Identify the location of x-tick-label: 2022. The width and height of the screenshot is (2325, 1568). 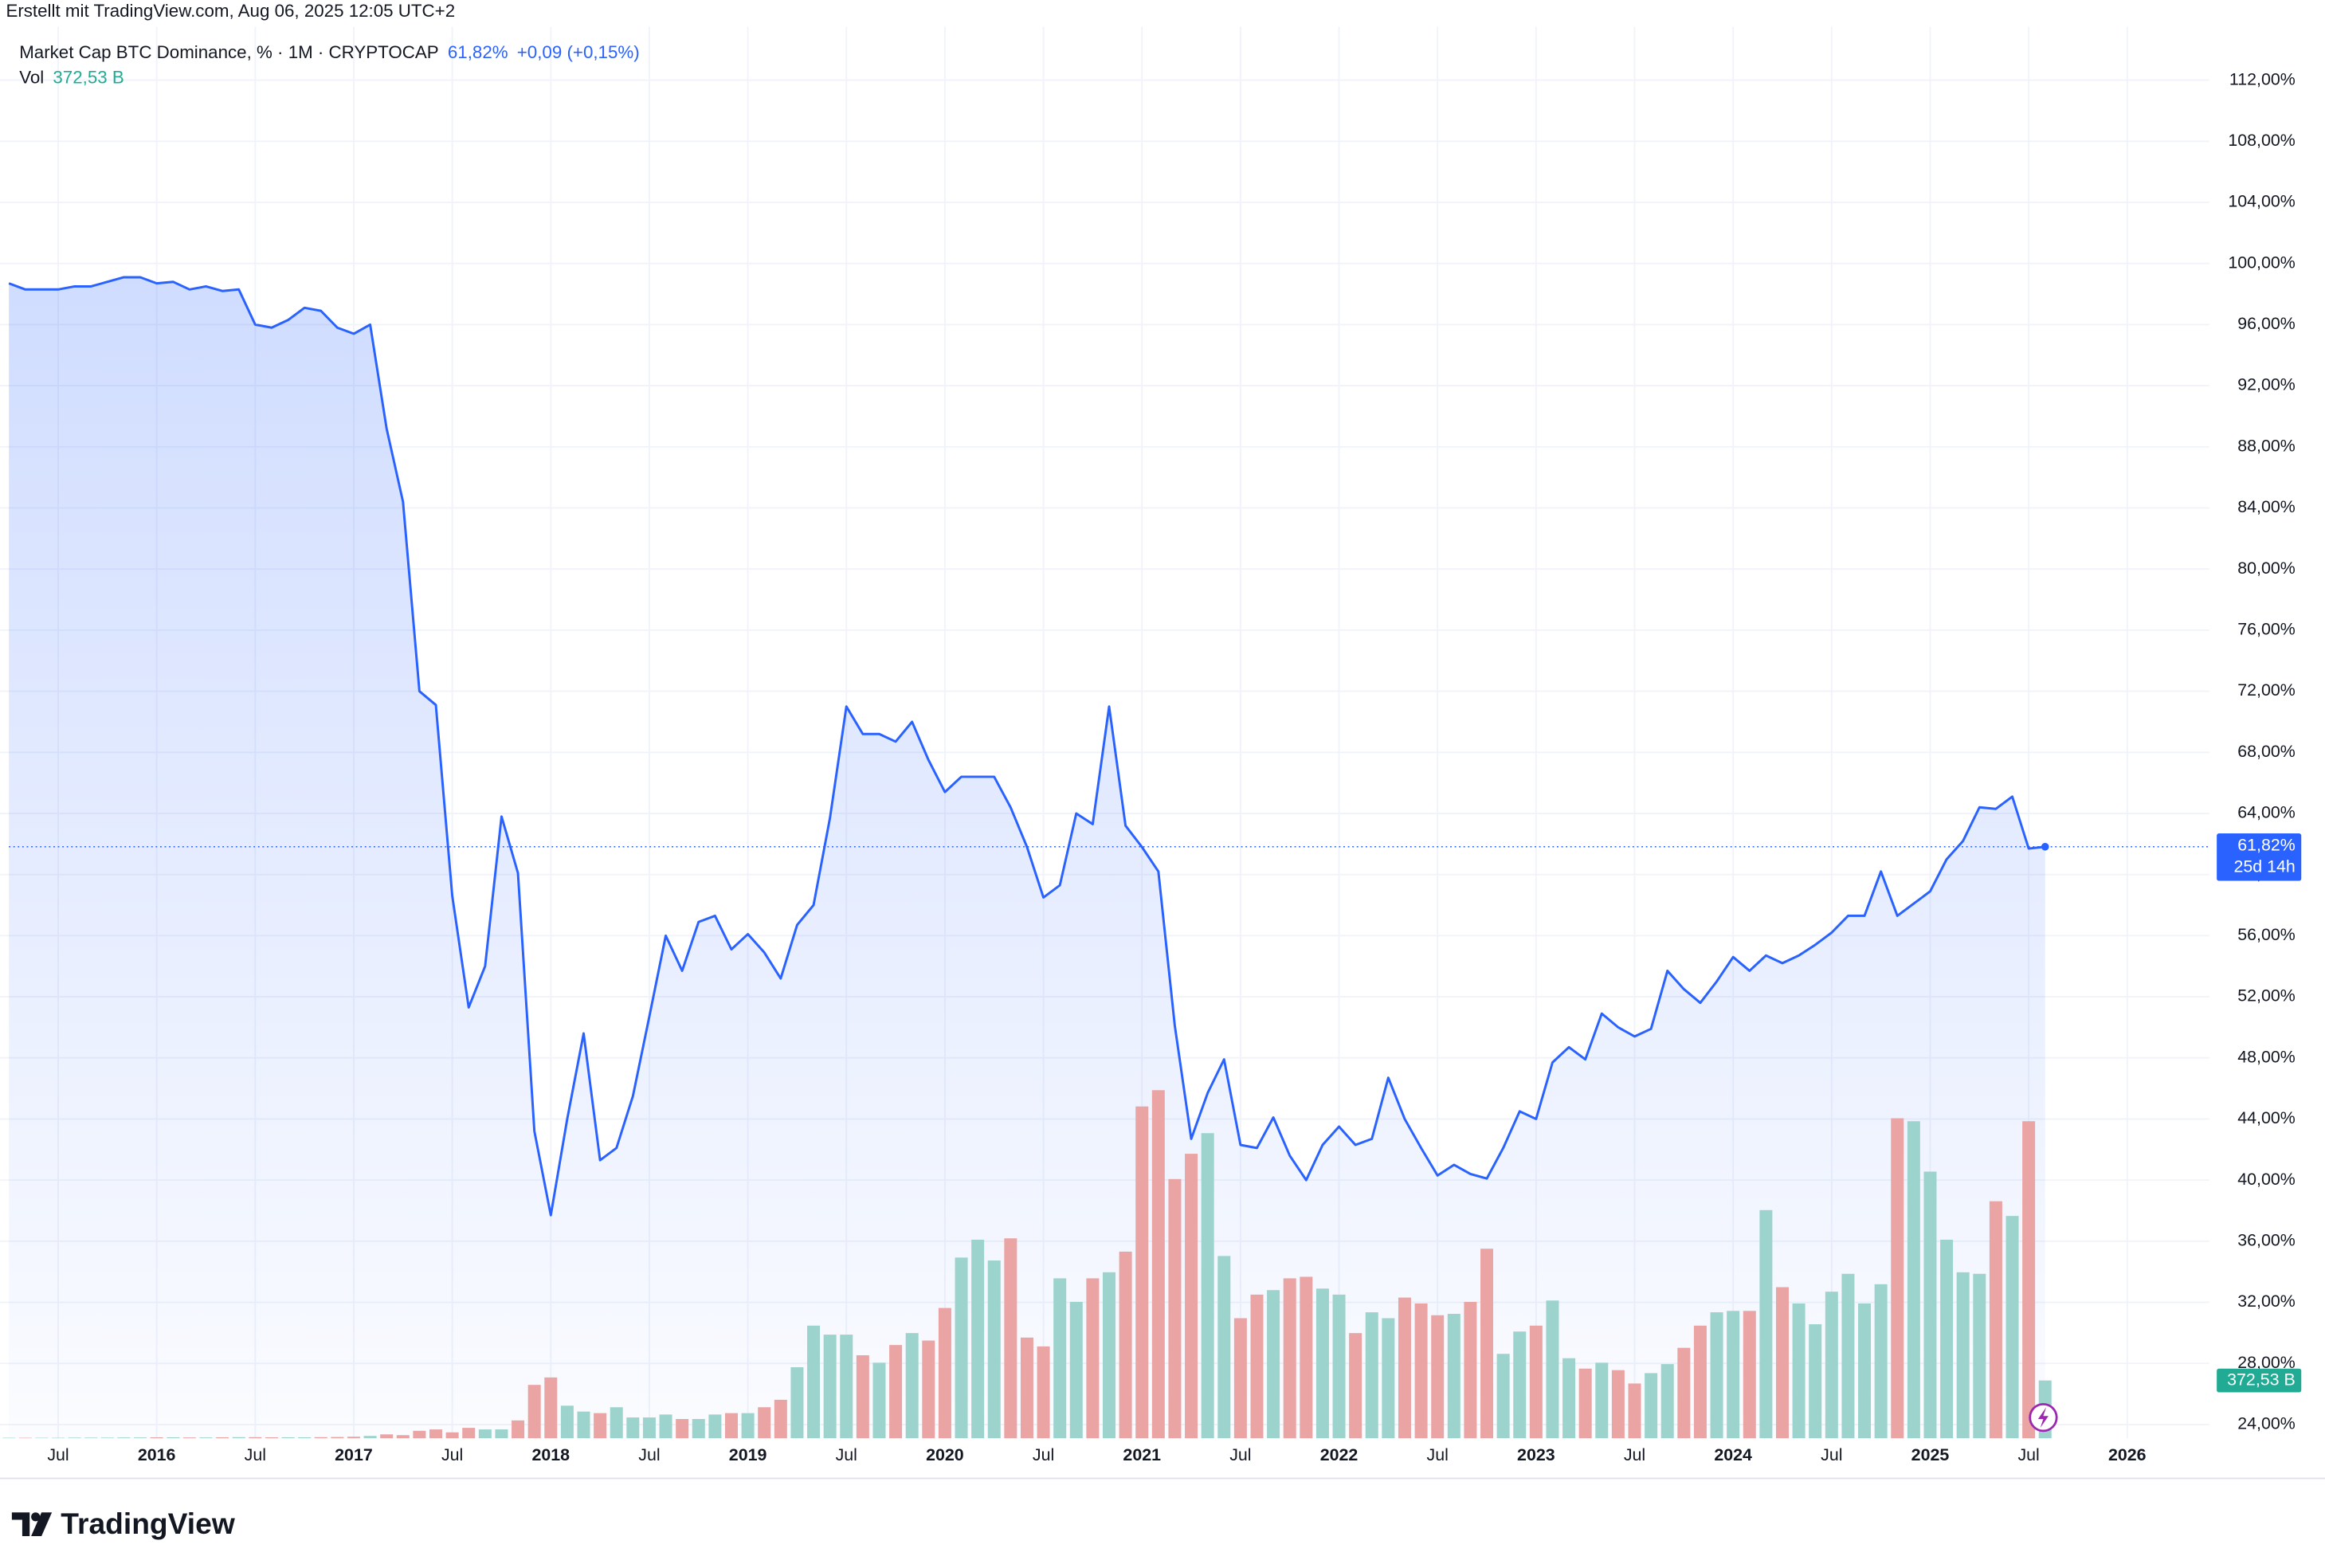
(1339, 1454).